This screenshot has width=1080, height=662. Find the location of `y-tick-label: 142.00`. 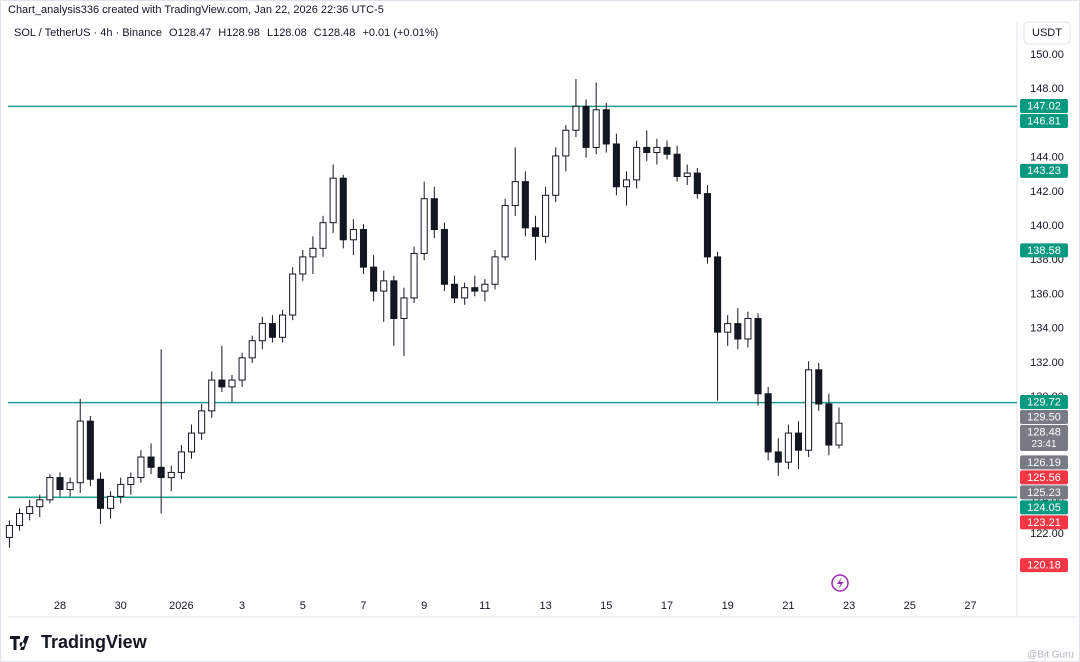

y-tick-label: 142.00 is located at coordinates (1047, 192).